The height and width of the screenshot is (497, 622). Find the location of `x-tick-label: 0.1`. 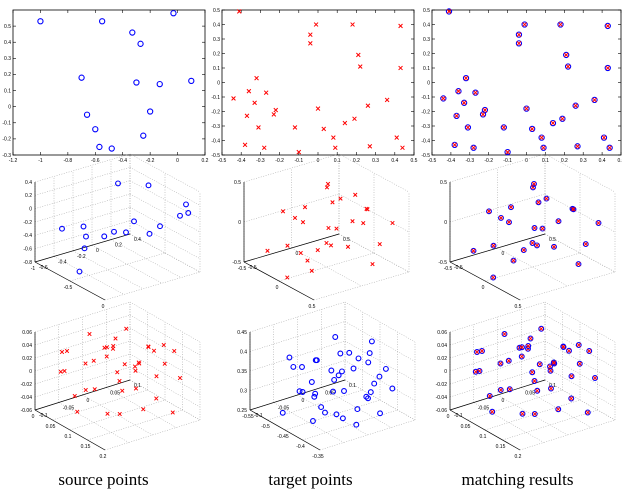

x-tick-label: 0.1 is located at coordinates (337, 161).